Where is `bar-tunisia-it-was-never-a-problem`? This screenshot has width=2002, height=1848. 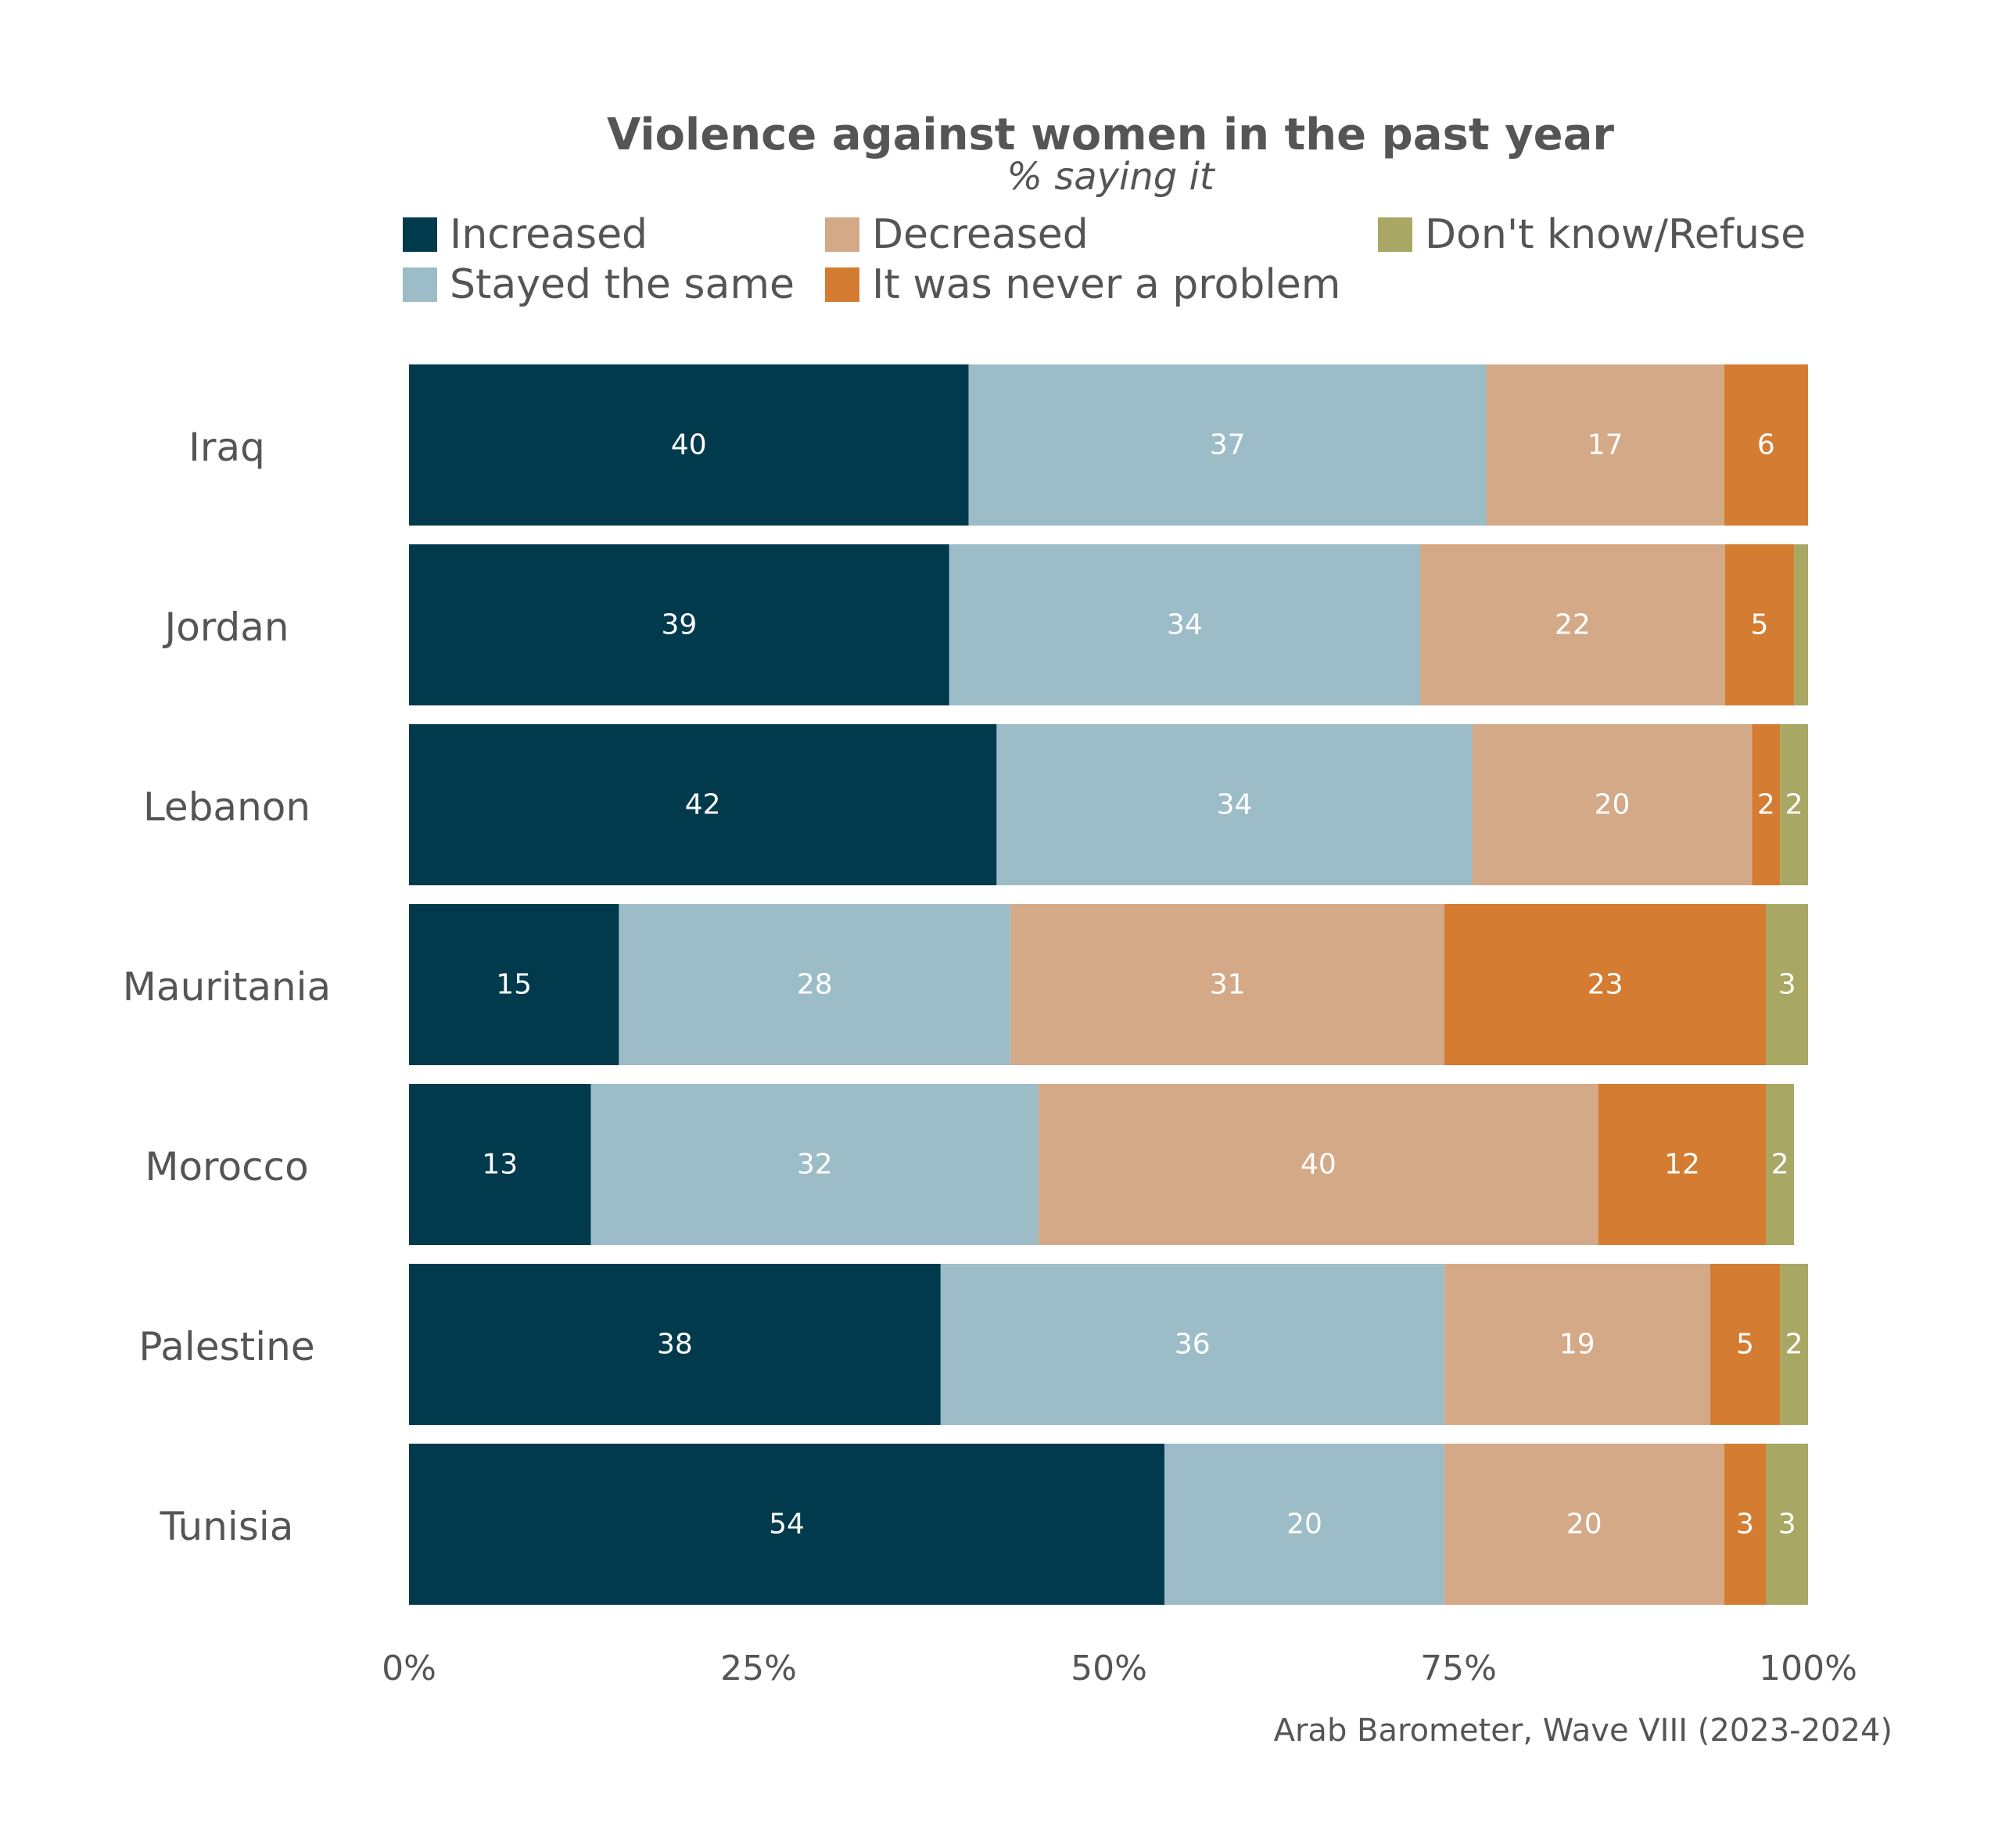 bar-tunisia-it-was-never-a-problem is located at coordinates (1745, 1524).